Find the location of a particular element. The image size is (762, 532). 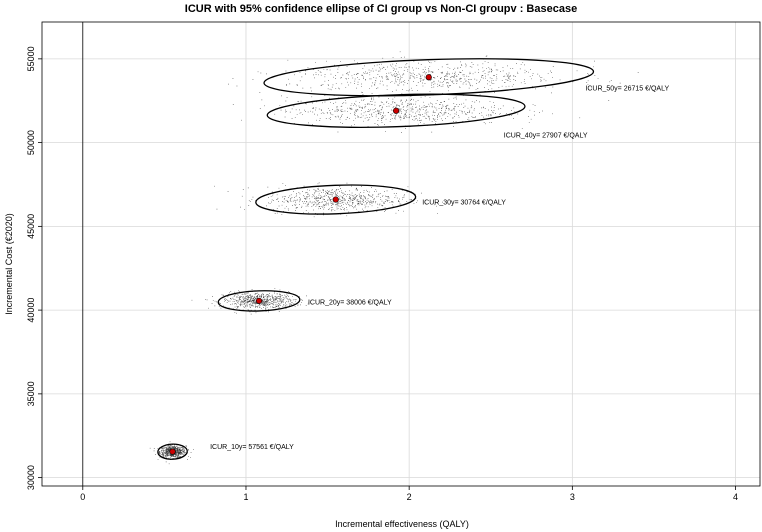

y-axis-label: Incremental Cost (€2020) is located at coordinates (9, 264).